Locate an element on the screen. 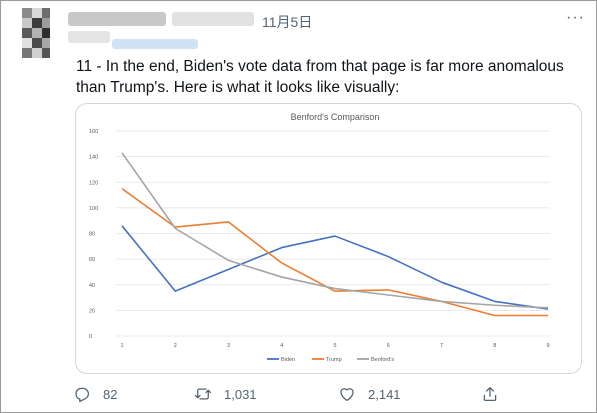  y-tick-label: 20 is located at coordinates (92, 311).